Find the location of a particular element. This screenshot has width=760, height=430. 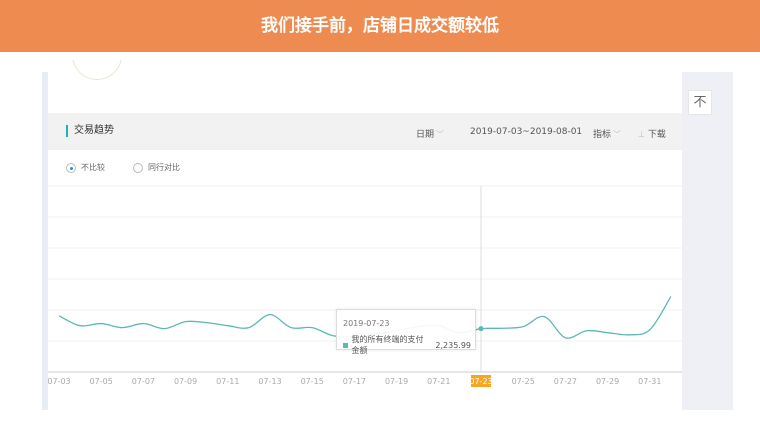

back-to-top-button: 不 is located at coordinates (700, 102).